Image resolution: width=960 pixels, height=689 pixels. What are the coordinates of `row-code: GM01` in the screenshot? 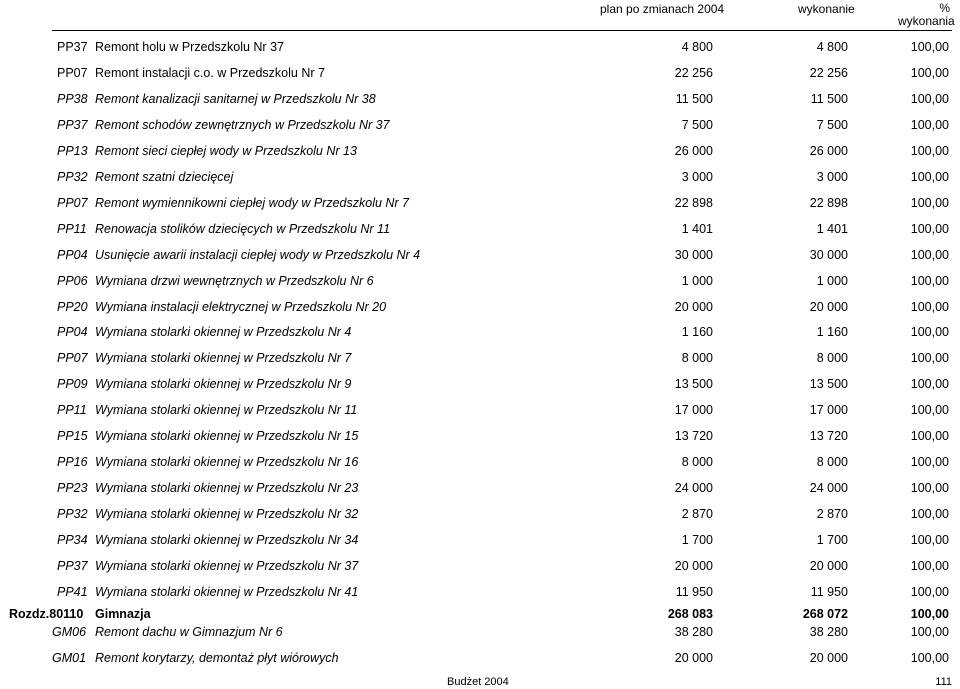 It's located at (69, 658).